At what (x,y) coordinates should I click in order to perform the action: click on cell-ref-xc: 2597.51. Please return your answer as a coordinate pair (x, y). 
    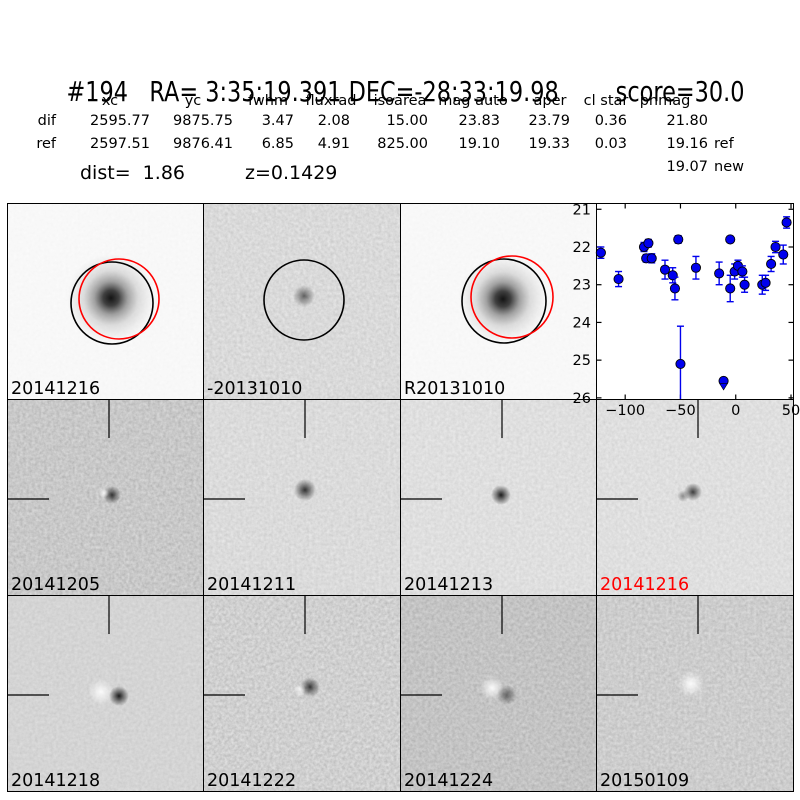
    Looking at the image, I should click on (120, 144).